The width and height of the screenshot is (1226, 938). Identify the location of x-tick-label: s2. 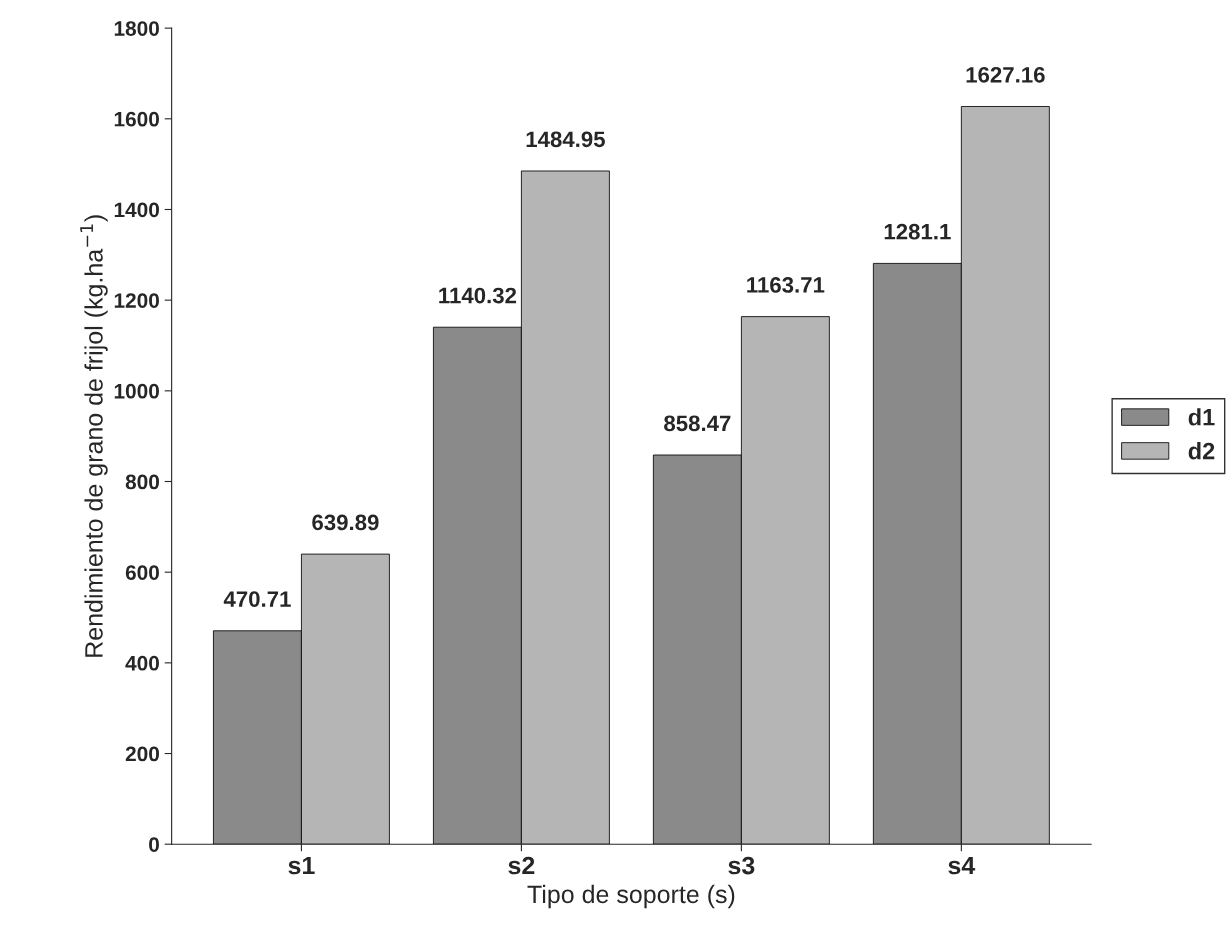
(521, 865).